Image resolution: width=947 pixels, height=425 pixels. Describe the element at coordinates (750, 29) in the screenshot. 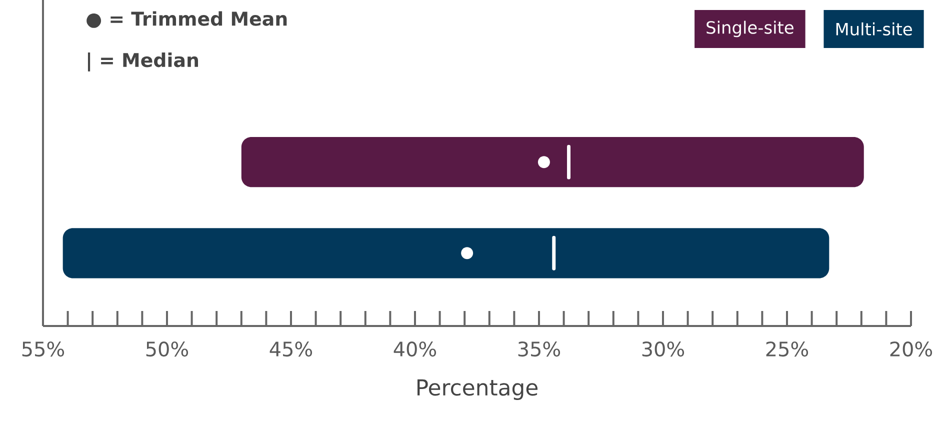

I see `text: Single-site` at that location.